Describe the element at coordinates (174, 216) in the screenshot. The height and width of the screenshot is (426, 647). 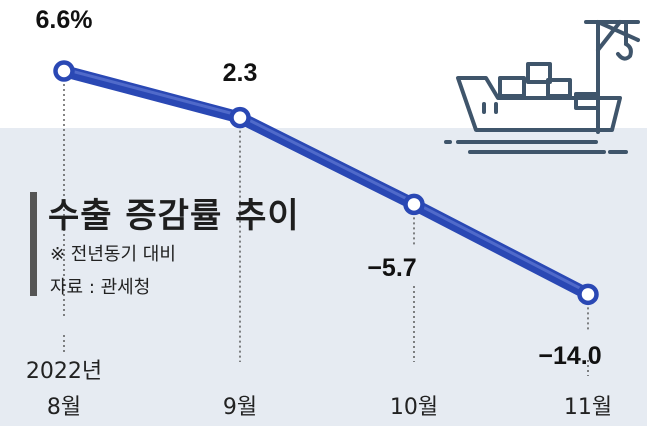
I see `chart-title: 수출 증감률 추이` at that location.